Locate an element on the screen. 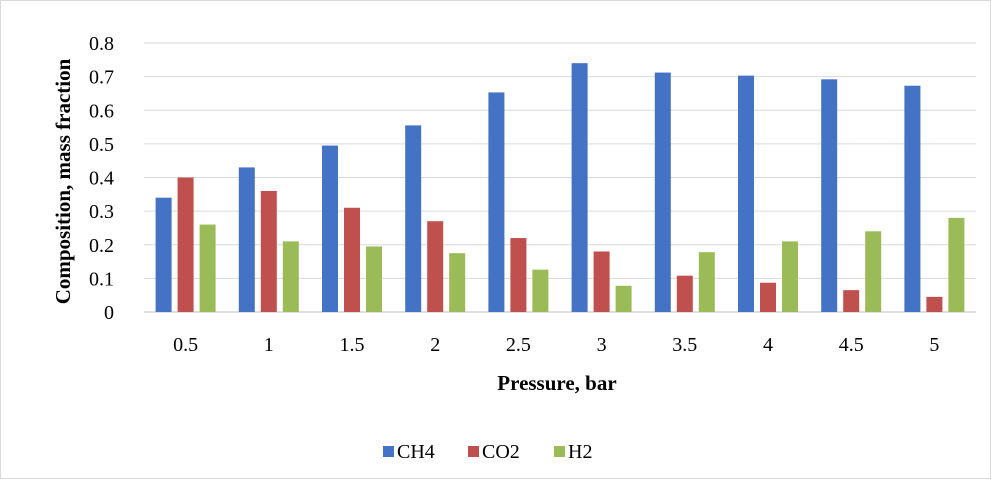 Image resolution: width=991 pixels, height=480 pixels. x-tick-label: 1.5 is located at coordinates (352, 345).